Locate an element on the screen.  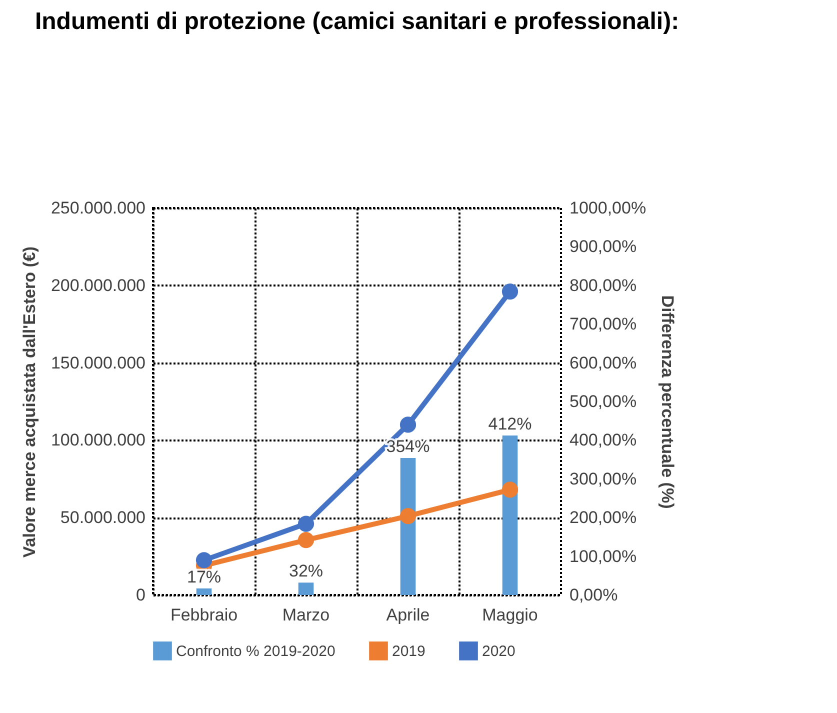
y-tick-label: 250.000.000 is located at coordinates (98, 208).